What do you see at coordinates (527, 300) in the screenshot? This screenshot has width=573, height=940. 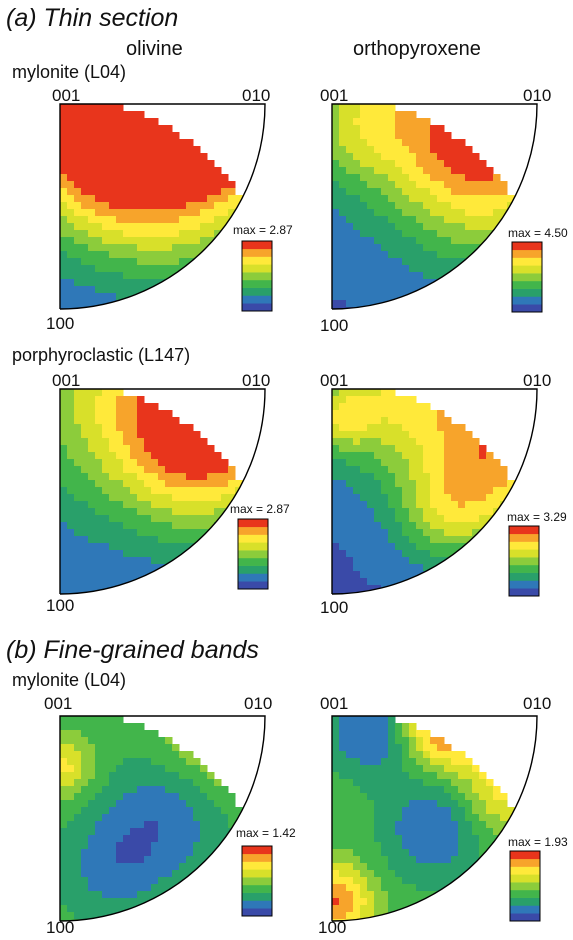 I see `color-scale-segment` at bounding box center [527, 300].